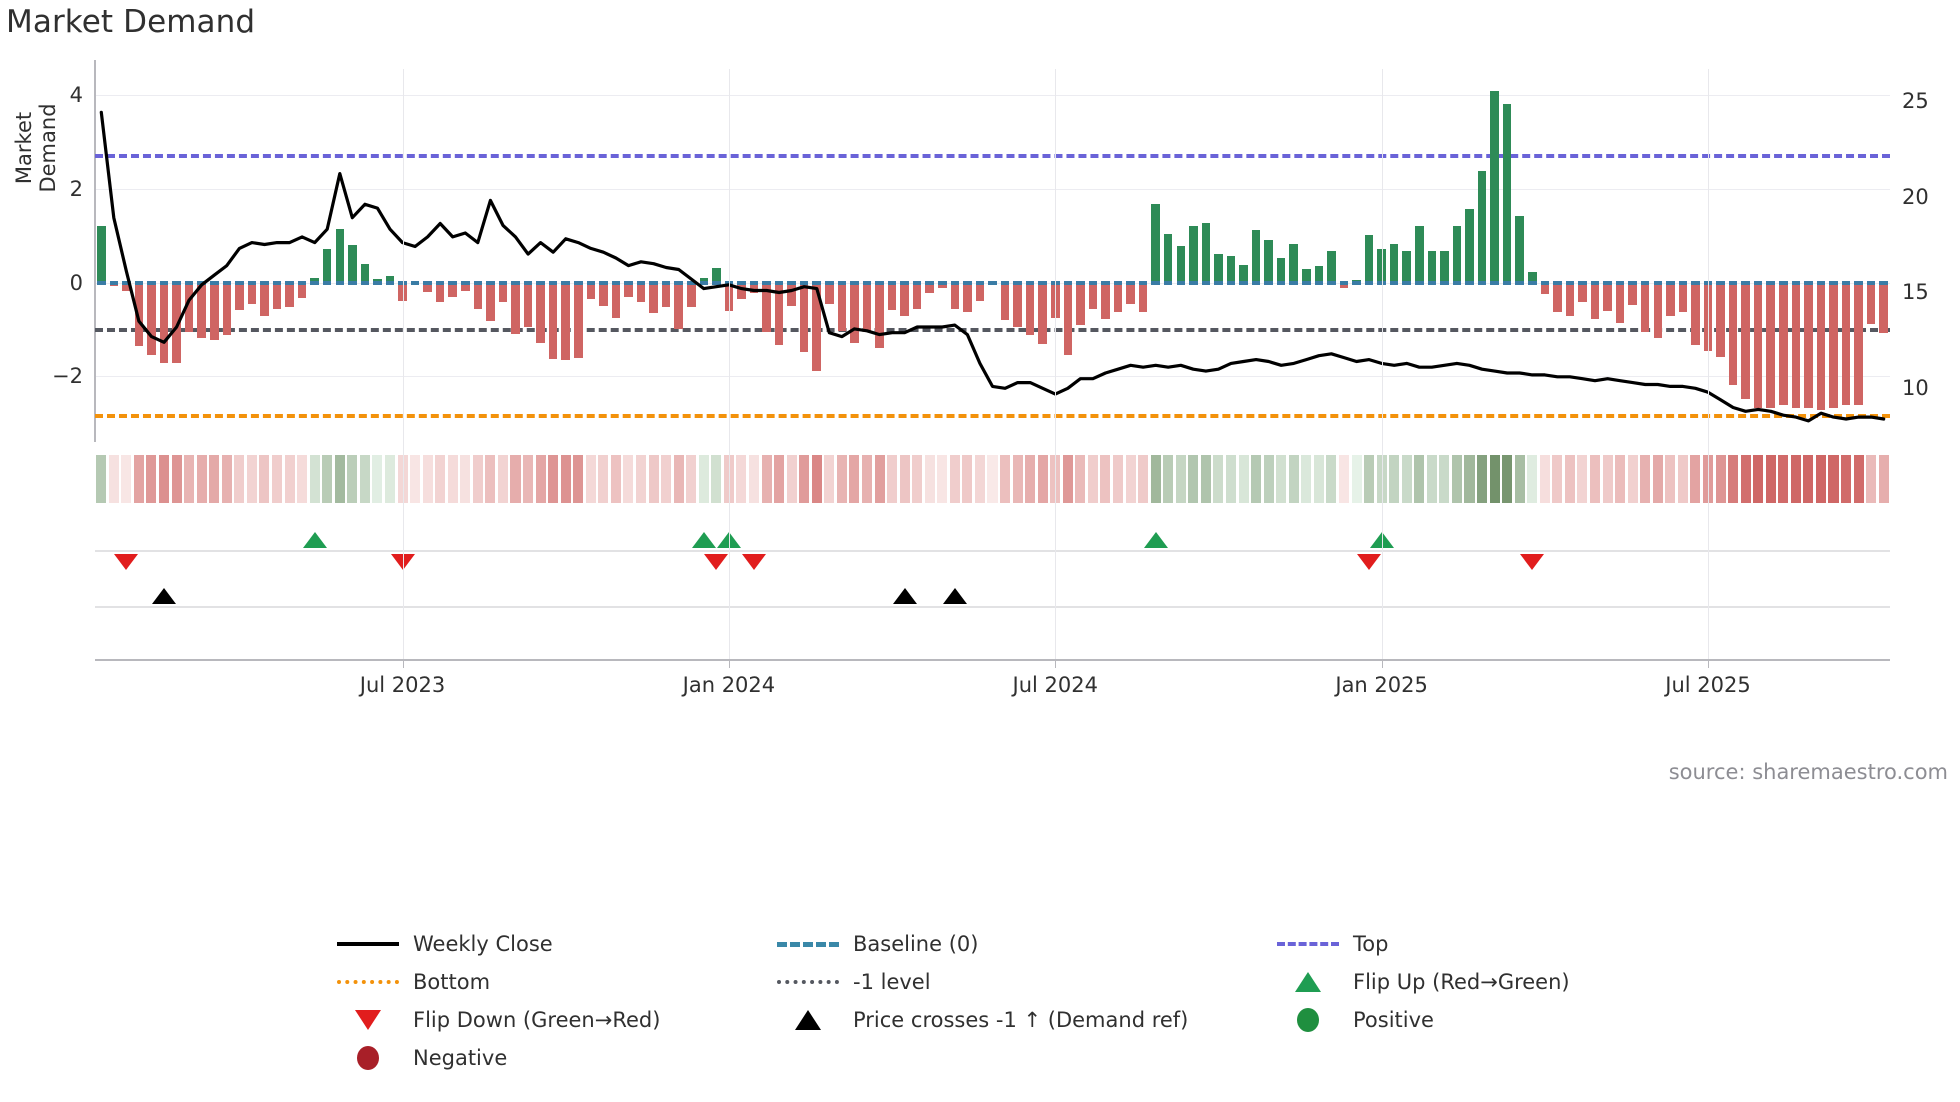 The height and width of the screenshot is (1102, 1960). What do you see at coordinates (1808, 772) in the screenshot?
I see `source-note: source: sharemaestro.com` at bounding box center [1808, 772].